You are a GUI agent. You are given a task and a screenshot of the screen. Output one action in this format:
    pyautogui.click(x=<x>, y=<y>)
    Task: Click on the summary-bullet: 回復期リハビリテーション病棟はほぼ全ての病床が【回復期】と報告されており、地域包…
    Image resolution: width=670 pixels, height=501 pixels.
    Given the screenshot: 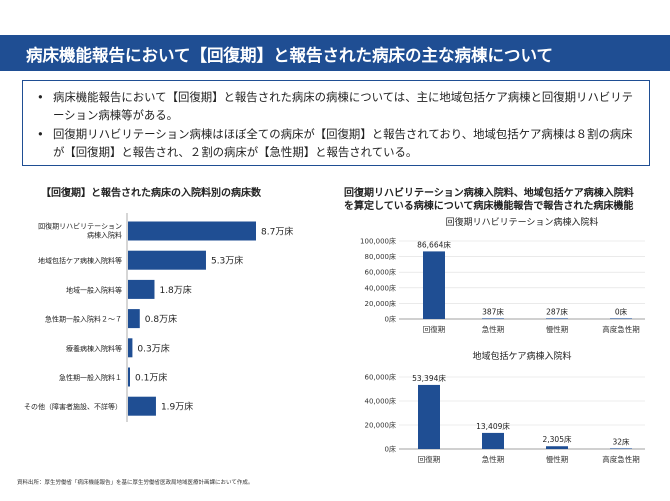 What is the action you would take?
    pyautogui.click(x=339, y=143)
    